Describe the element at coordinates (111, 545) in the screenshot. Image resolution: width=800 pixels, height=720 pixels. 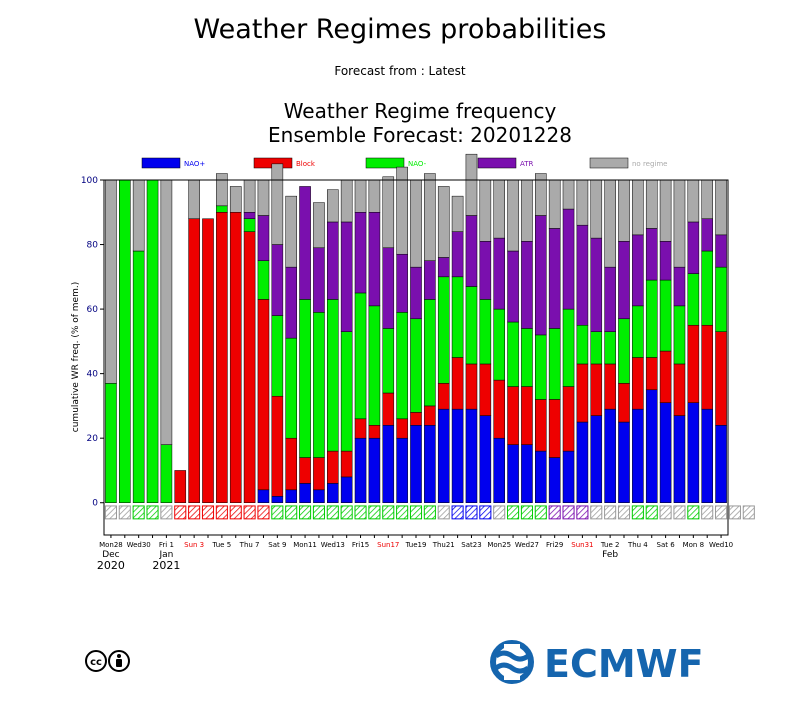
I see `x-tick-label: Mon28` at that location.